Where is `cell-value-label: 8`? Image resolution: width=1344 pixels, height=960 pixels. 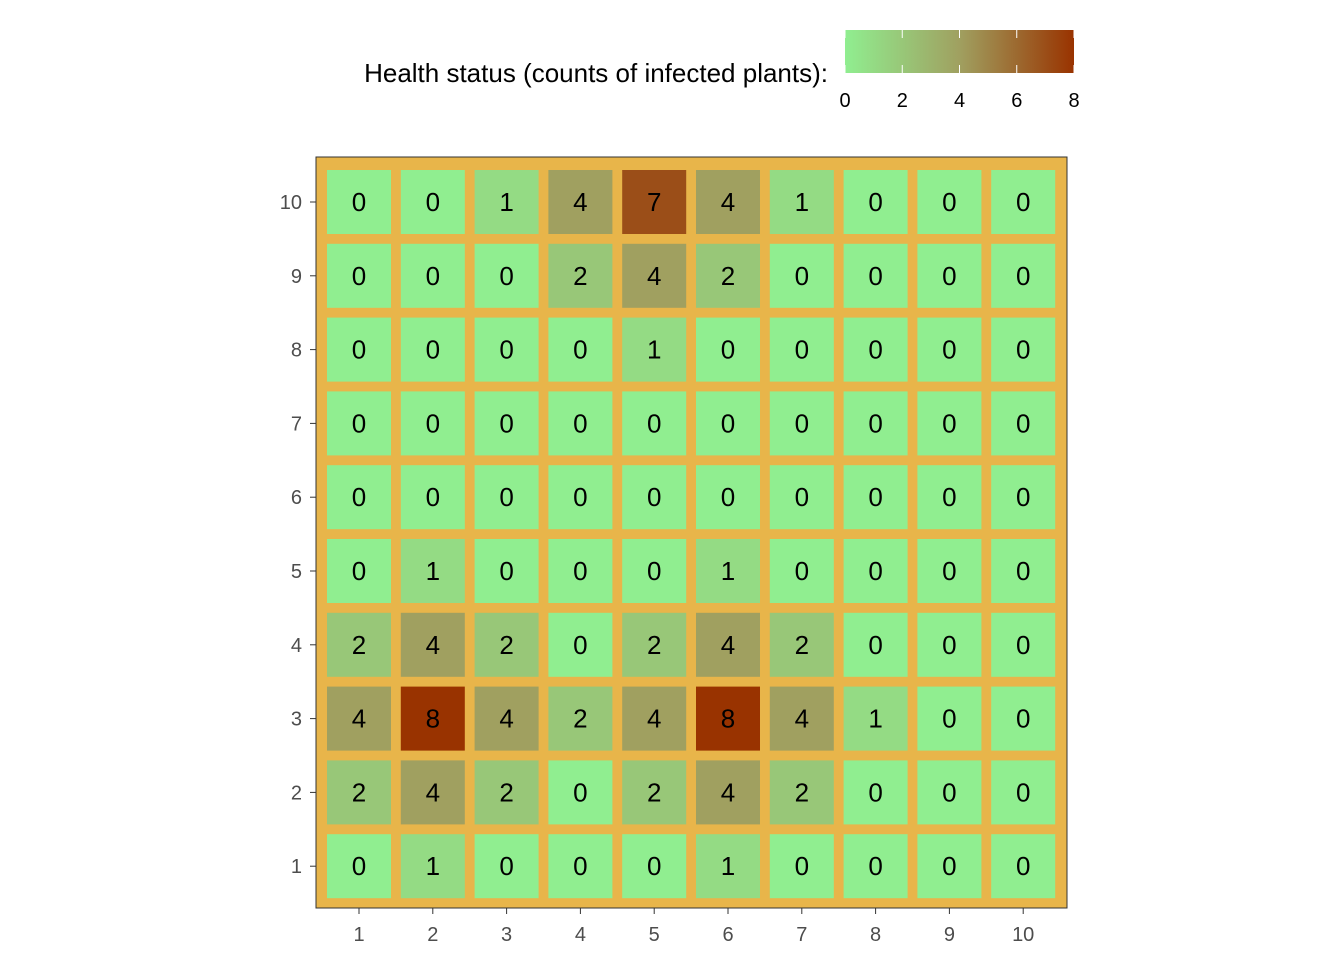 cell-value-label: 8 is located at coordinates (728, 719).